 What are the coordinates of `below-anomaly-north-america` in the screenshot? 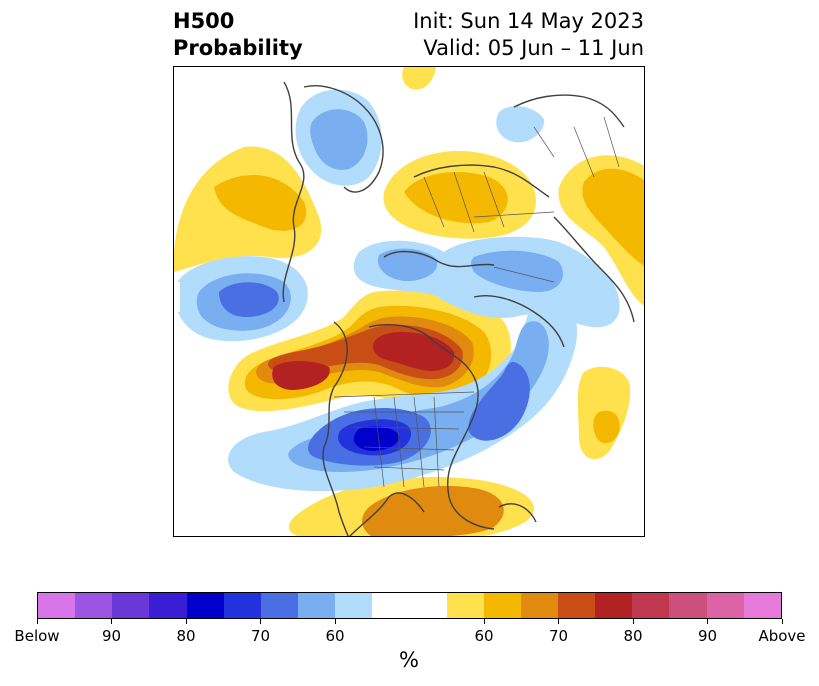 It's located at (403, 394).